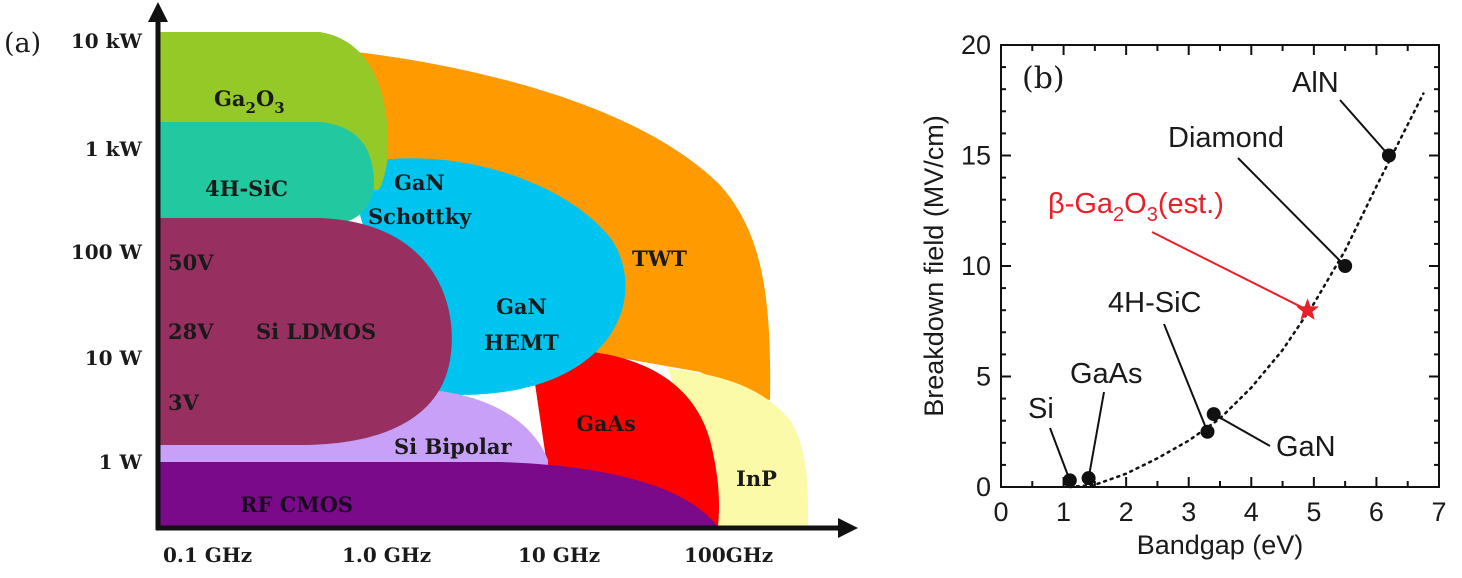  I want to click on y-tick-label: 10, so click(976, 266).